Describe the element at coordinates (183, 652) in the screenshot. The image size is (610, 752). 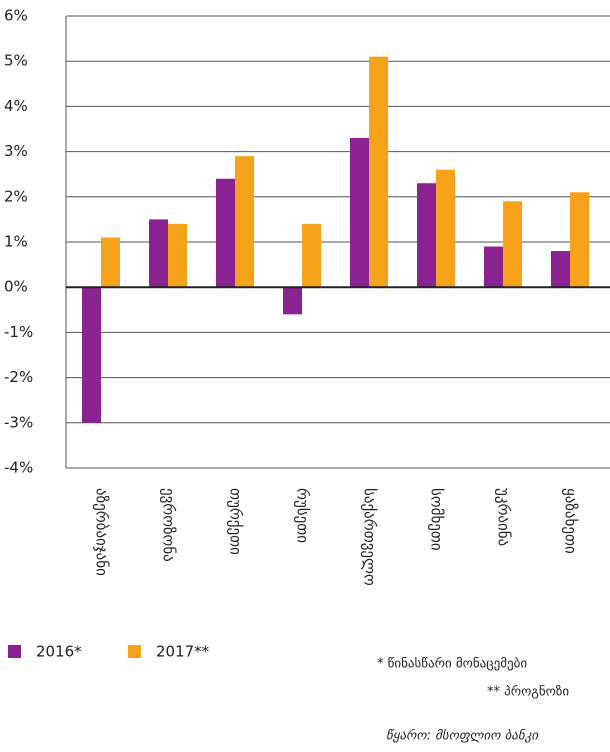
I see `legend-label: 2017**` at that location.